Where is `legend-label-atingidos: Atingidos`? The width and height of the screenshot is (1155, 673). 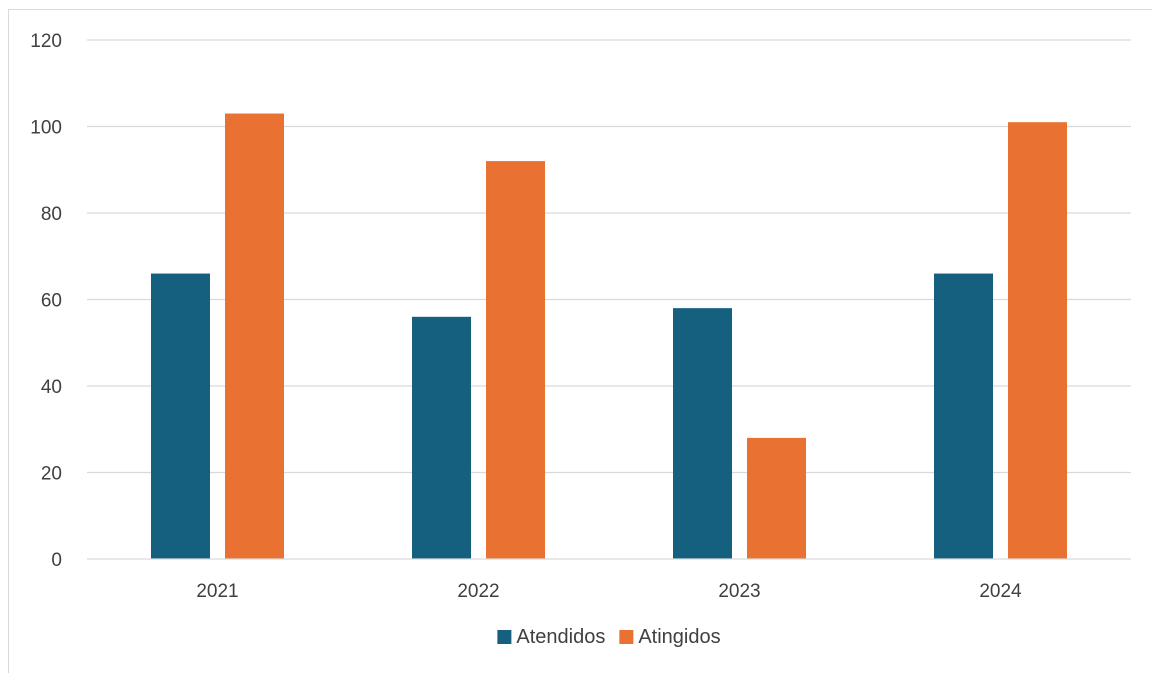
legend-label-atingidos: Atingidos is located at coordinates (679, 637).